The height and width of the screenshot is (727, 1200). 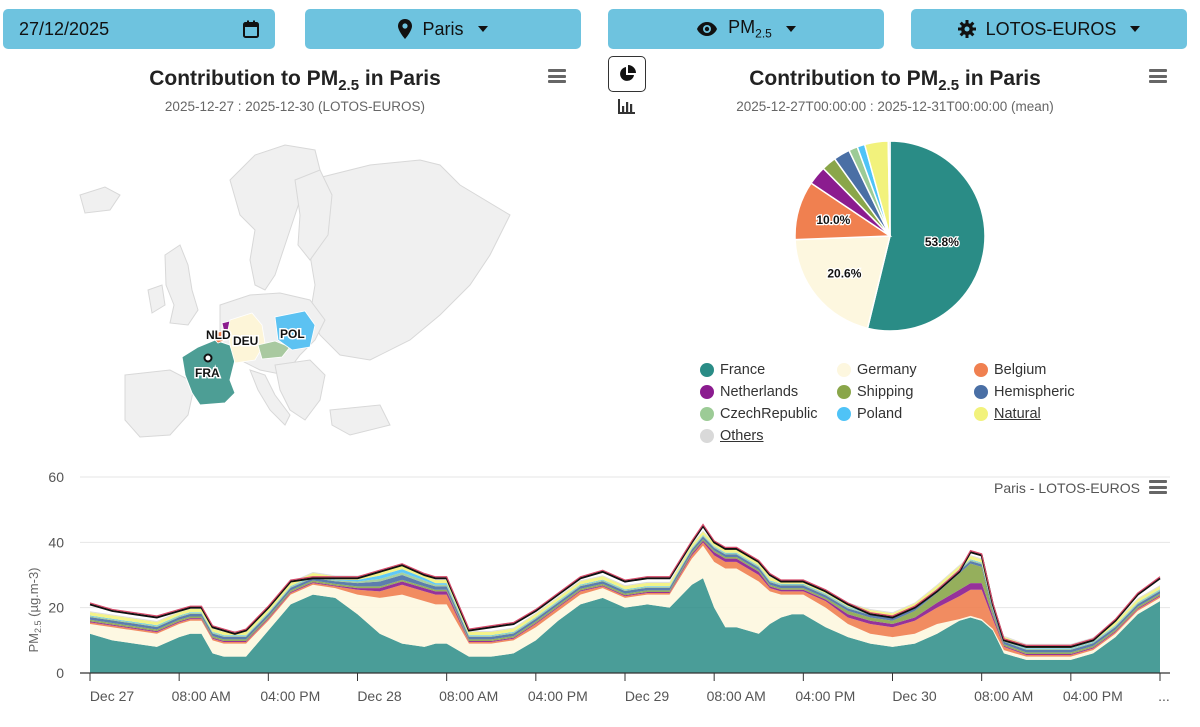 What do you see at coordinates (1007, 414) in the screenshot?
I see `legend-item-natural: Natural` at bounding box center [1007, 414].